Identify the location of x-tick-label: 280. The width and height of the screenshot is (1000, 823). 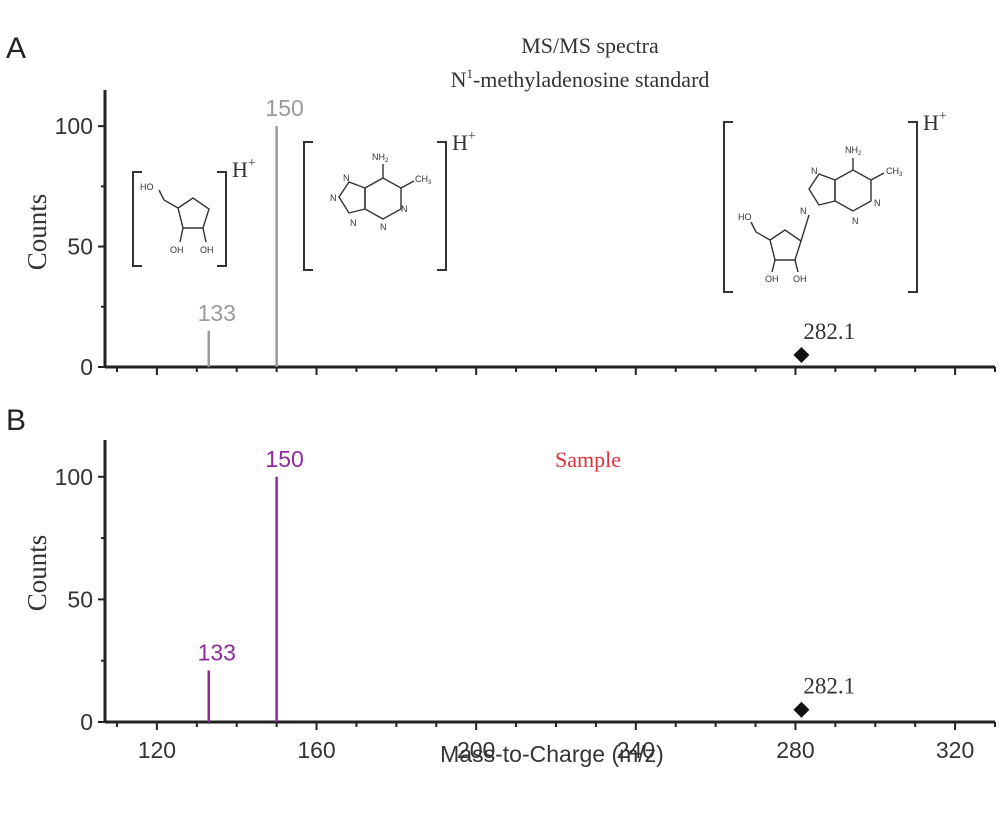
(795, 750).